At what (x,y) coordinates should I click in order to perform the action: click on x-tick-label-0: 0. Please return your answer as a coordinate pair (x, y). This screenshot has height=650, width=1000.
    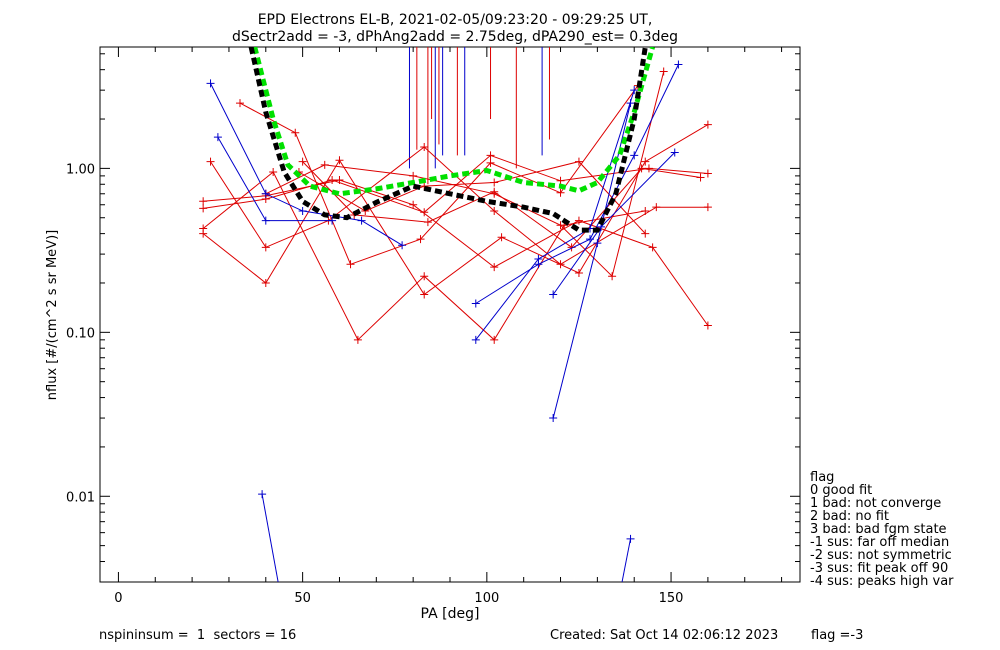
    Looking at the image, I should click on (118, 598).